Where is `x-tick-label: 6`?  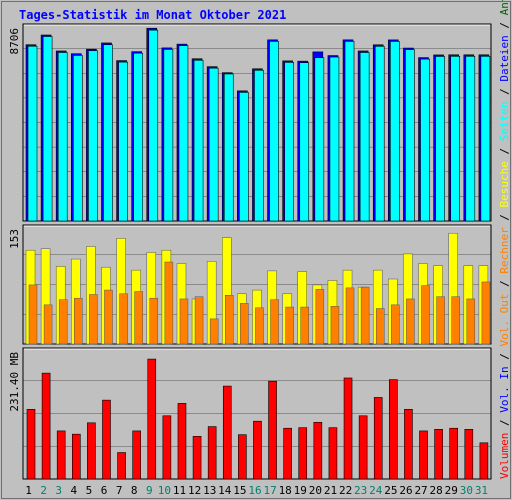
x-tick-label: 6 is located at coordinates (104, 490).